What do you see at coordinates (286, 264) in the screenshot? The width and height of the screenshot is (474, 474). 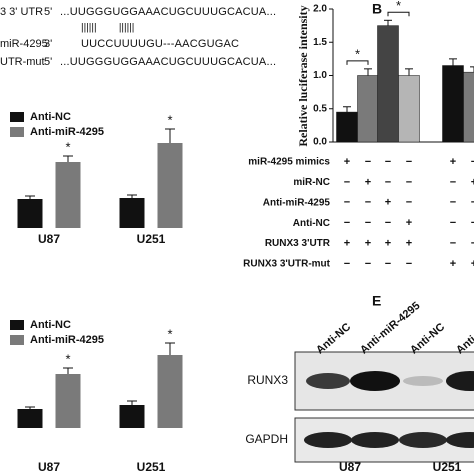 I see `row-label: RUNX3 3'UTR-mut` at bounding box center [286, 264].